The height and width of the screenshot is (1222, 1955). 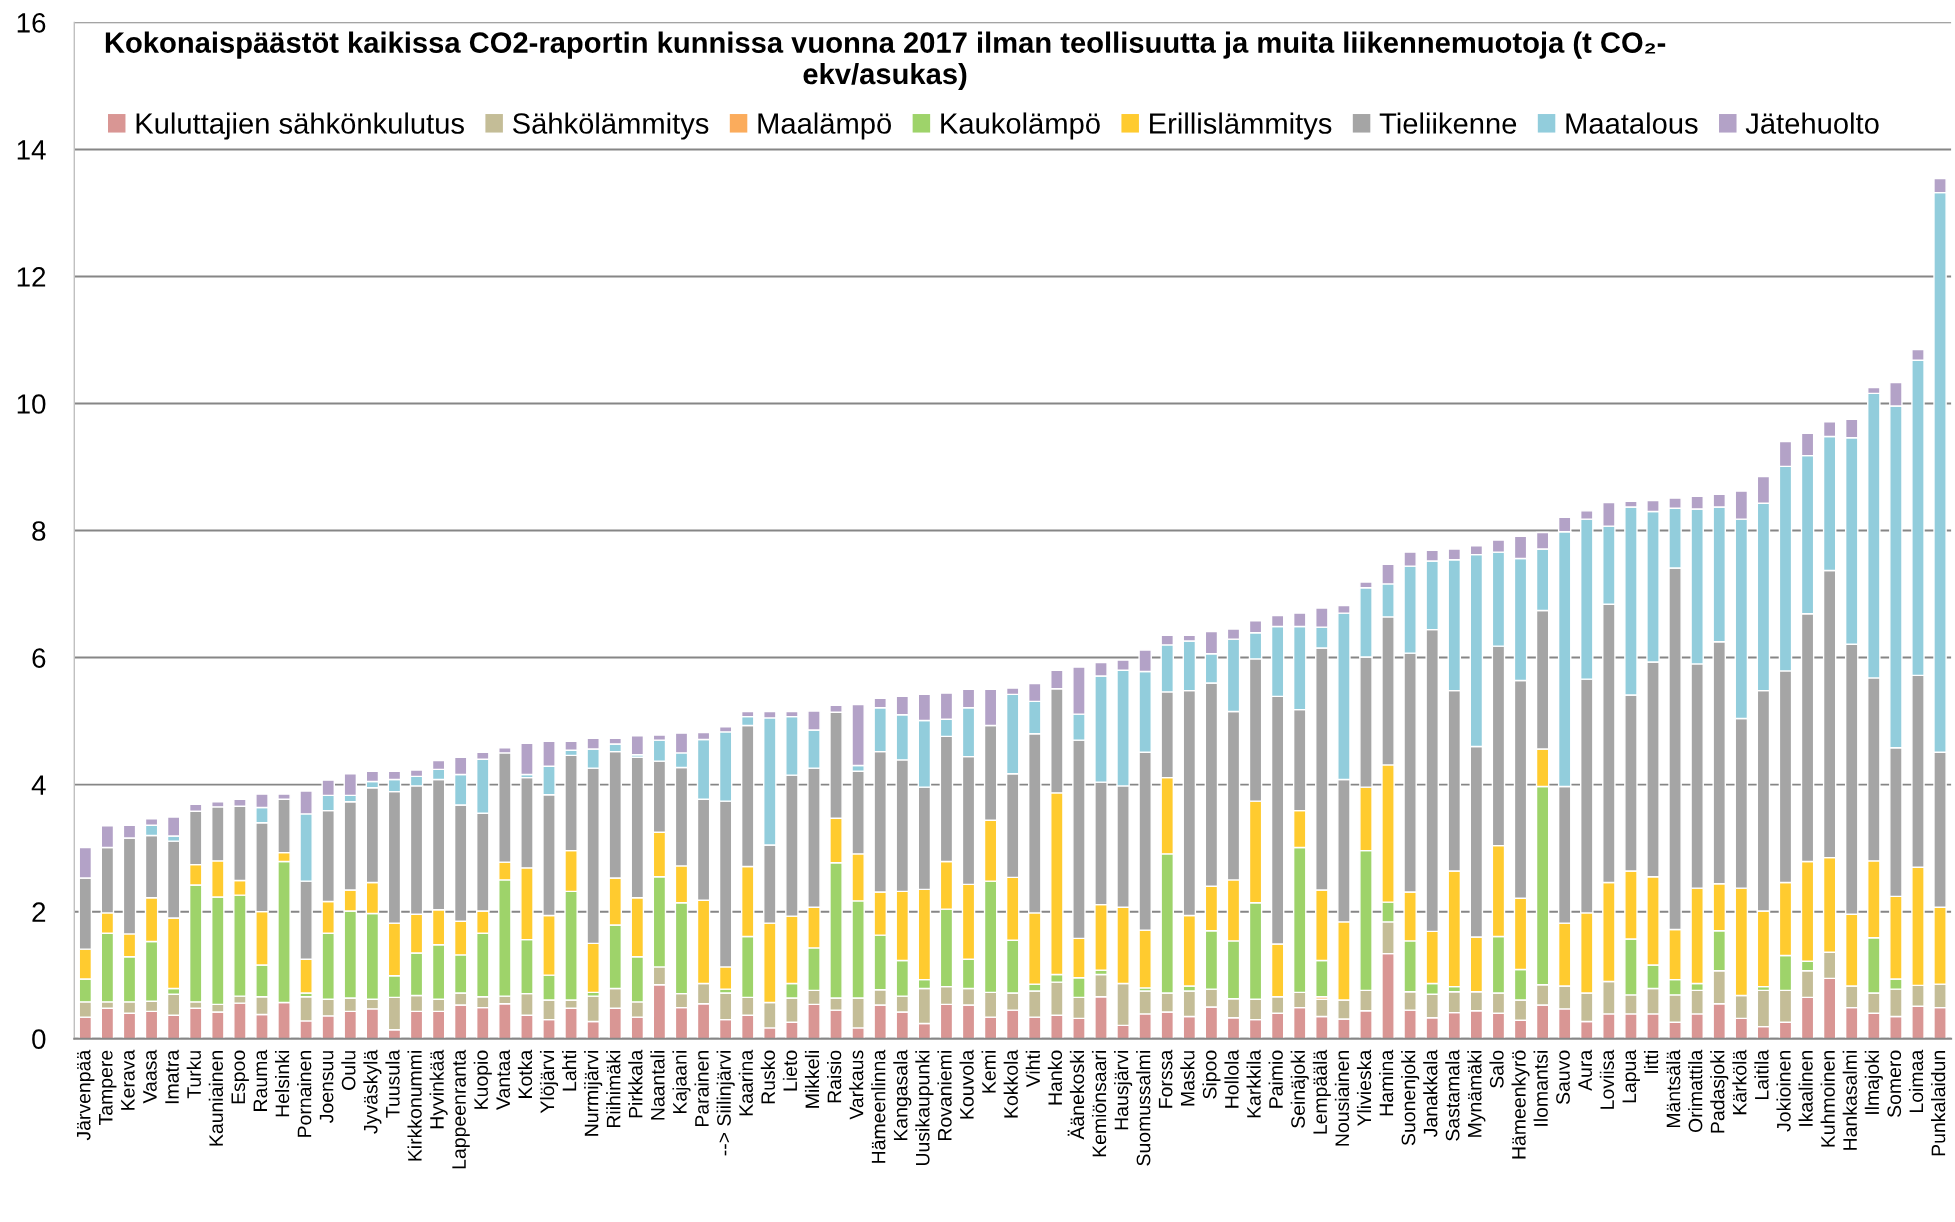 I want to click on x-tick-label: Lahti, so click(x=569, y=1071).